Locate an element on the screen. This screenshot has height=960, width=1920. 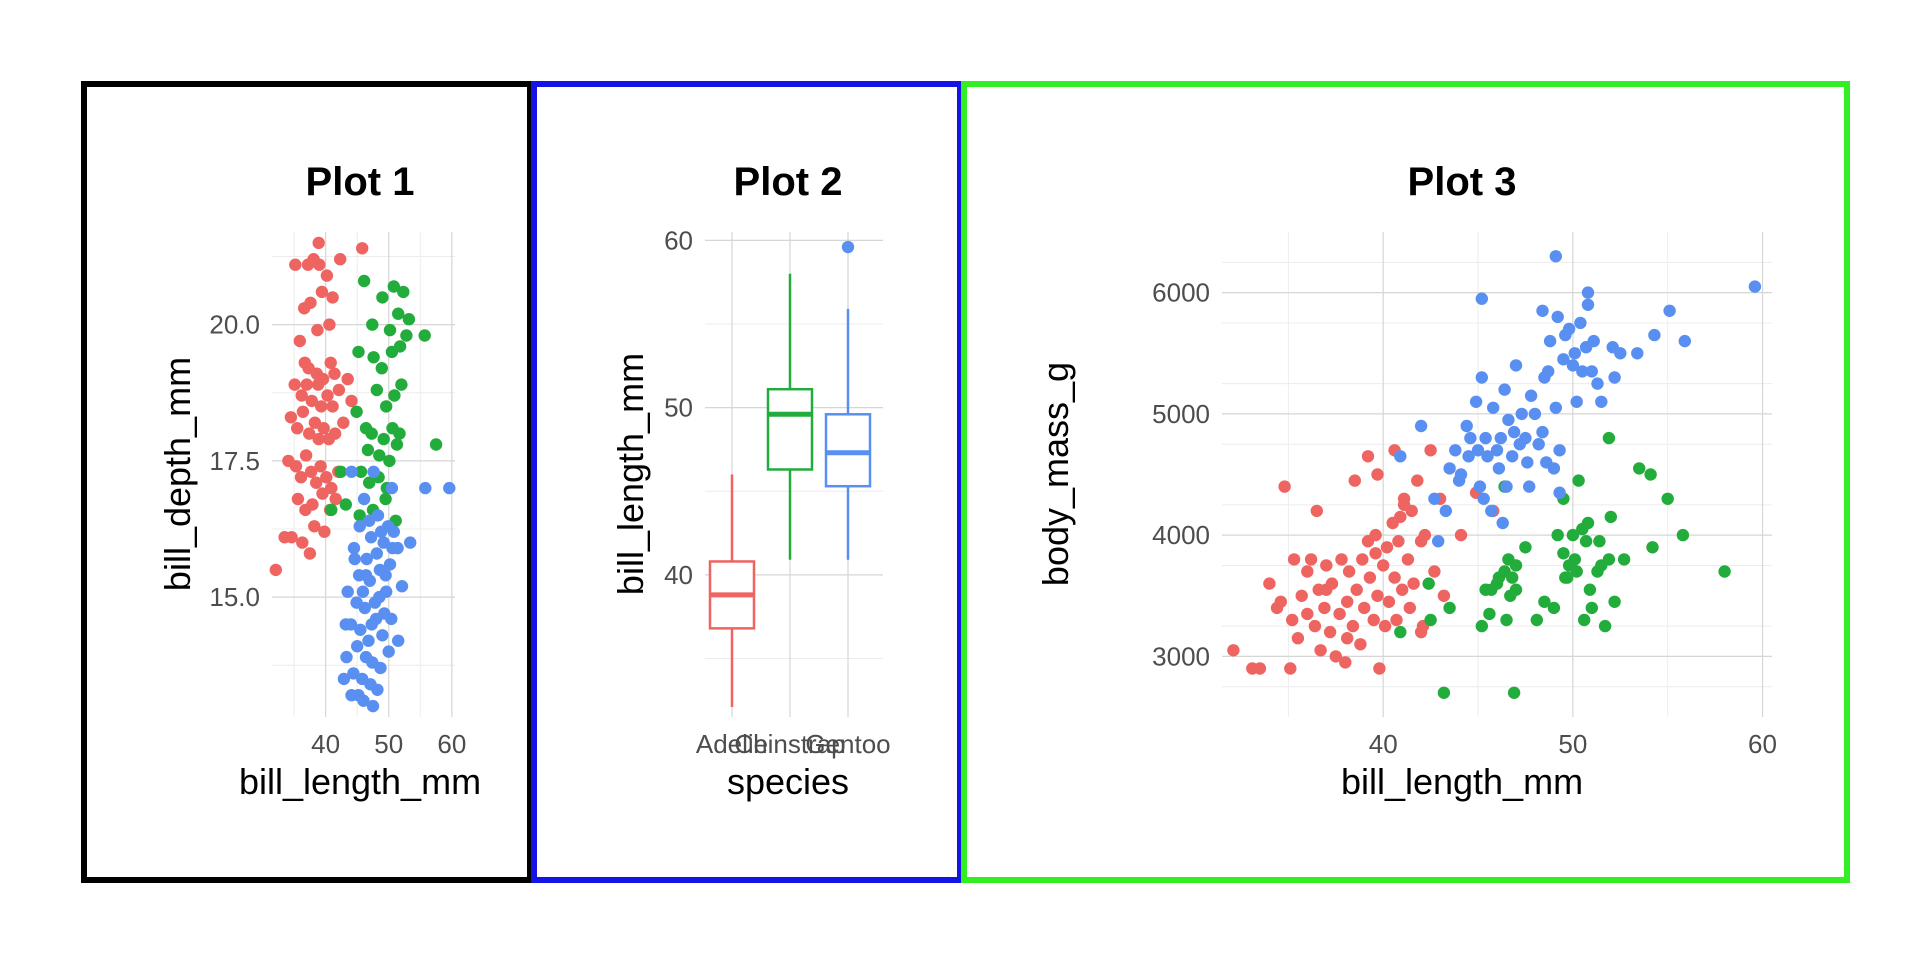
x-tick-label: 40 is located at coordinates (325, 744).